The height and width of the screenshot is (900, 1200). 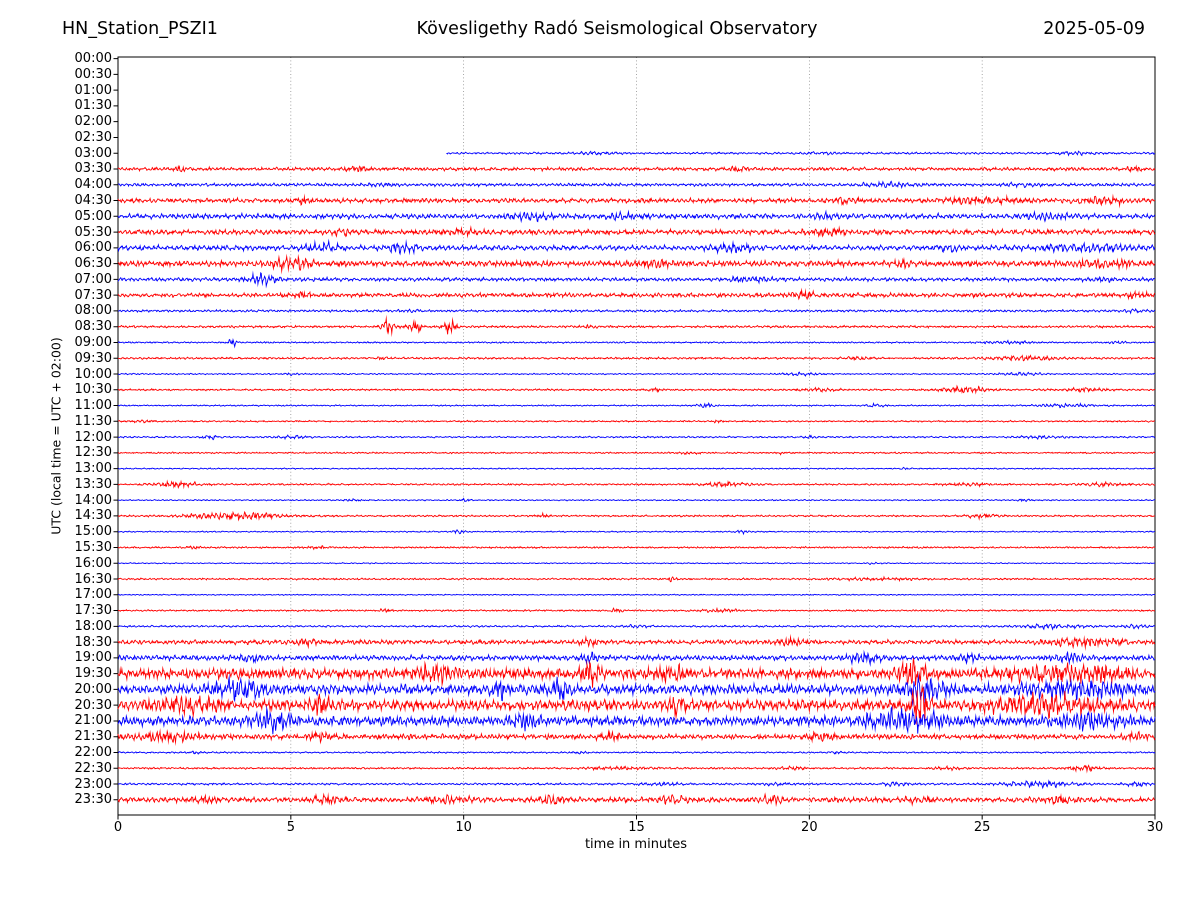 What do you see at coordinates (93, 406) in the screenshot?
I see `ytick-label: 11:00` at bounding box center [93, 406].